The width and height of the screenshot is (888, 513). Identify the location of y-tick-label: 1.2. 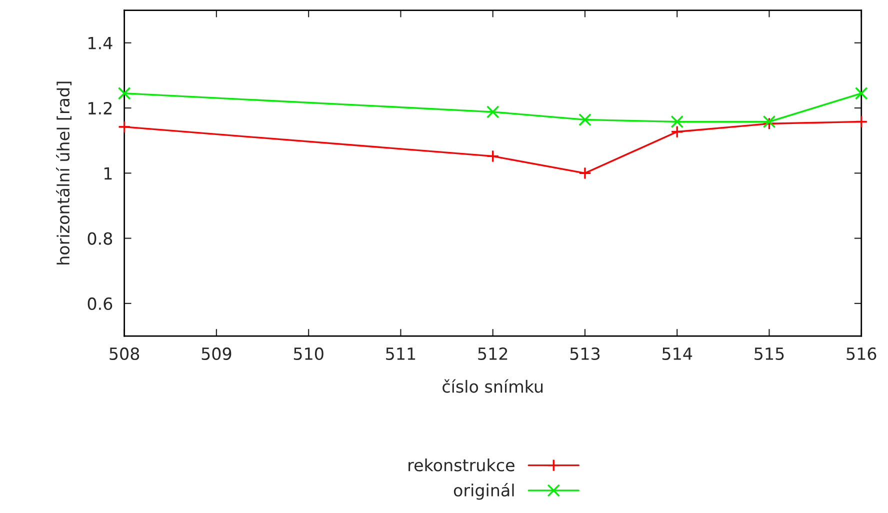
(100, 108).